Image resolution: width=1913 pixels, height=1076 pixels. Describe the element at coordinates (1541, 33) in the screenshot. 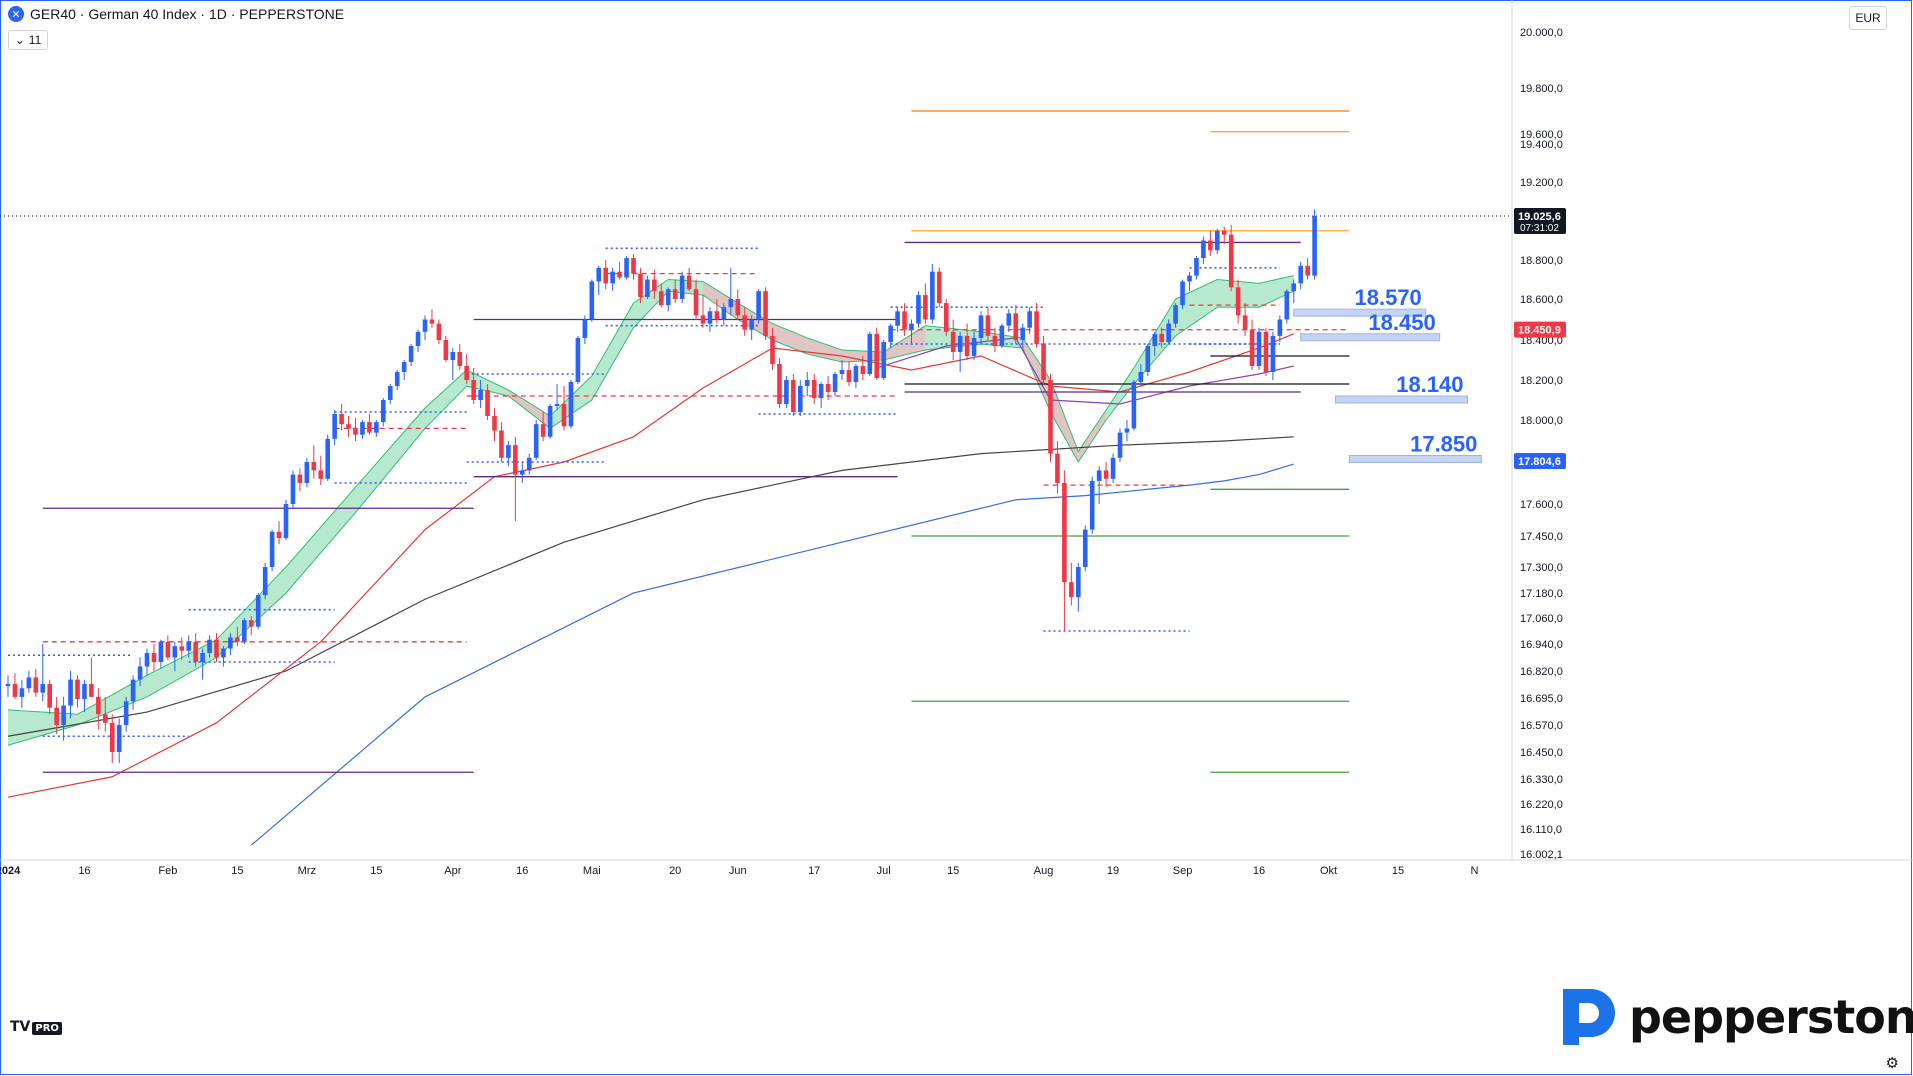

I see `y-tick-label: 20.000,0` at that location.